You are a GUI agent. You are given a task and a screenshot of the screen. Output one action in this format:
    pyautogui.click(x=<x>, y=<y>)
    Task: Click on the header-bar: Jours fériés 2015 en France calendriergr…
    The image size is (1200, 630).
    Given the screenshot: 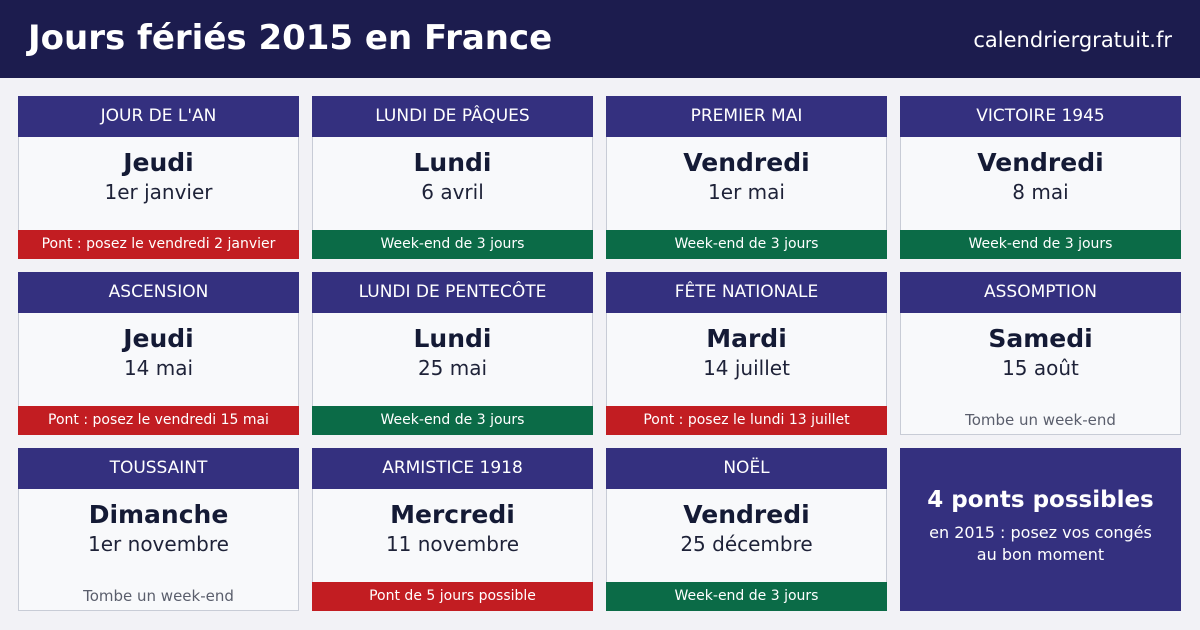 What is the action you would take?
    pyautogui.click(x=600, y=39)
    